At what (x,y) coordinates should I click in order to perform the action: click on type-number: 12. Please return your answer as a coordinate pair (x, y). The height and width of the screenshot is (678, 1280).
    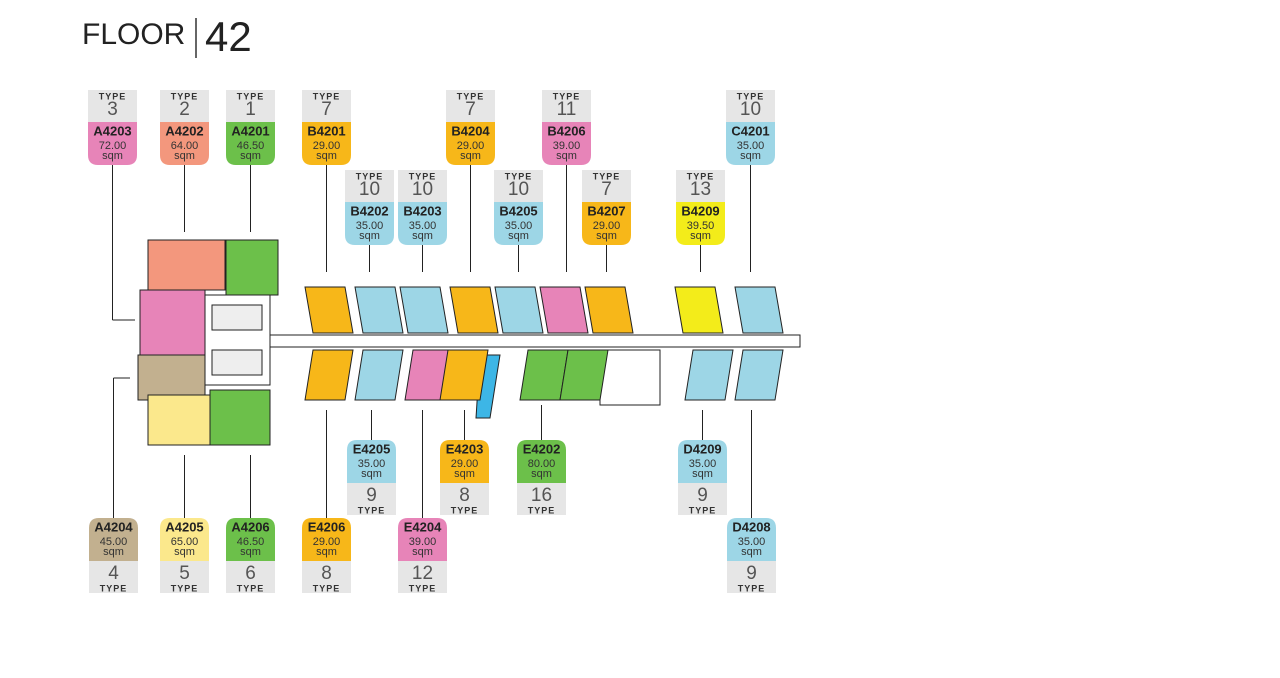
    Looking at the image, I should click on (422, 573).